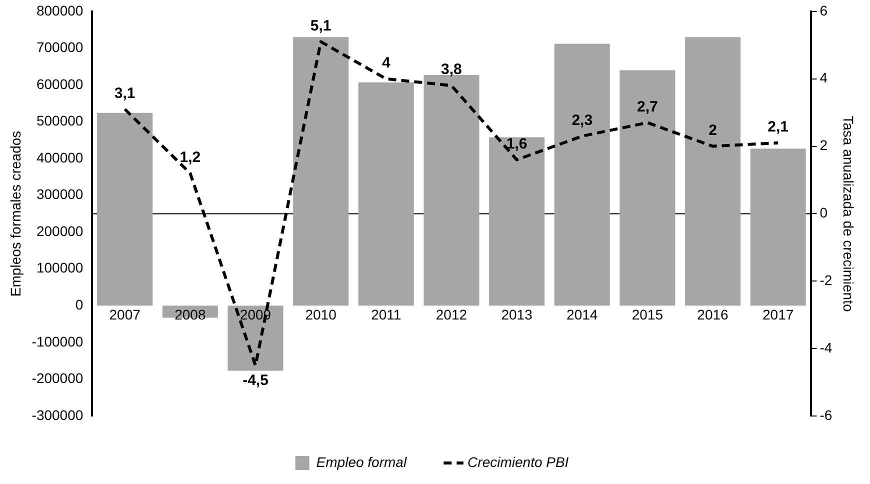  Describe the element at coordinates (15, 213) in the screenshot. I see `y-axis-title: Empleos formales creados` at that location.